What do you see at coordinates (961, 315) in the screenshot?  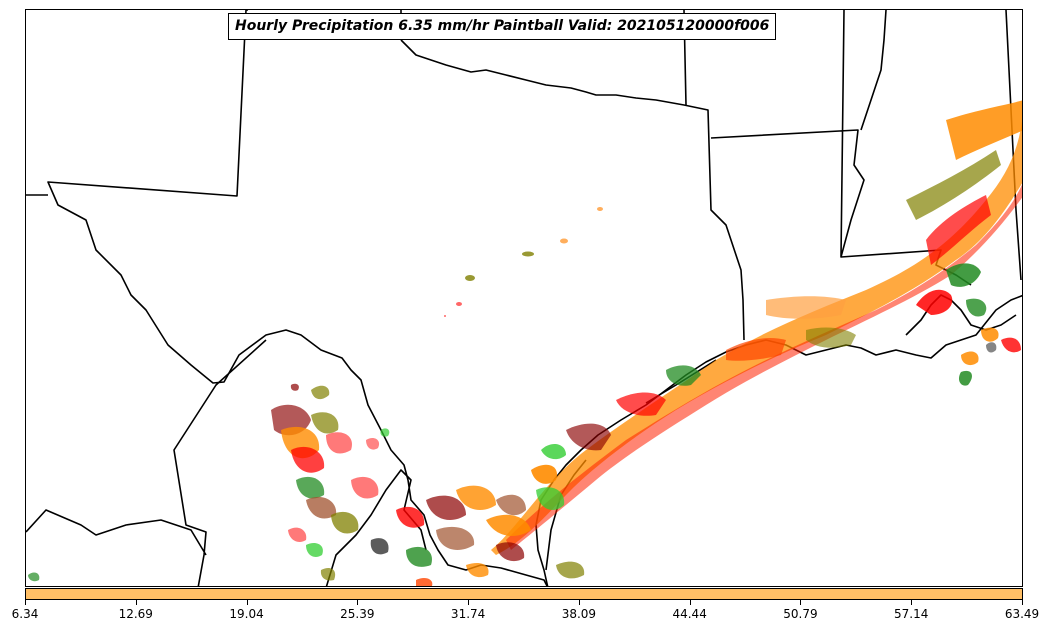 I see `louisiana-marsh` at bounding box center [961, 315].